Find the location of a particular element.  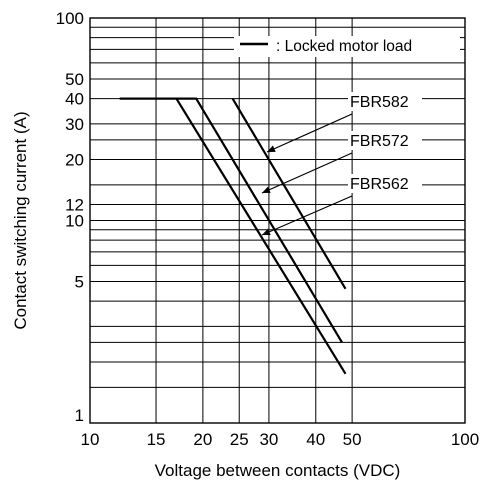

series-label-fbr572: FBR572 is located at coordinates (379, 141).